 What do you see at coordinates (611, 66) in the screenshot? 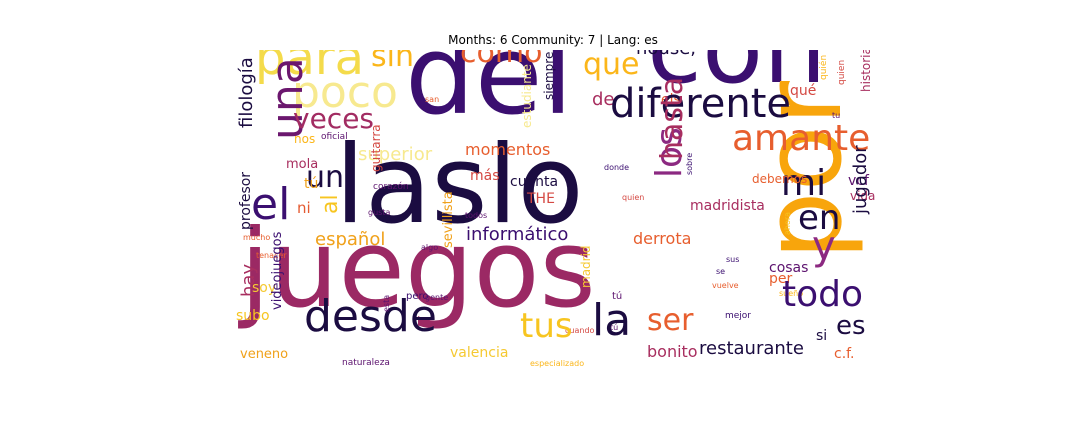
I see `word-57: que` at bounding box center [611, 66].